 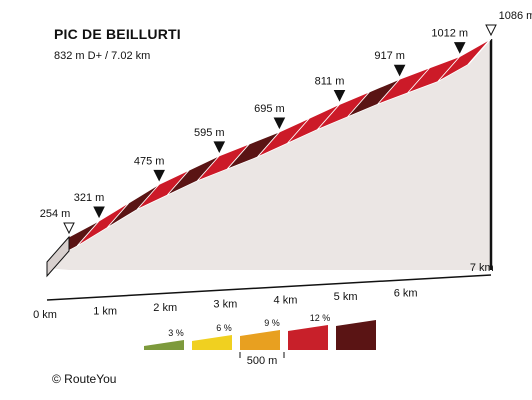 What do you see at coordinates (149, 161) in the screenshot?
I see `elevation-label: 475 m` at bounding box center [149, 161].